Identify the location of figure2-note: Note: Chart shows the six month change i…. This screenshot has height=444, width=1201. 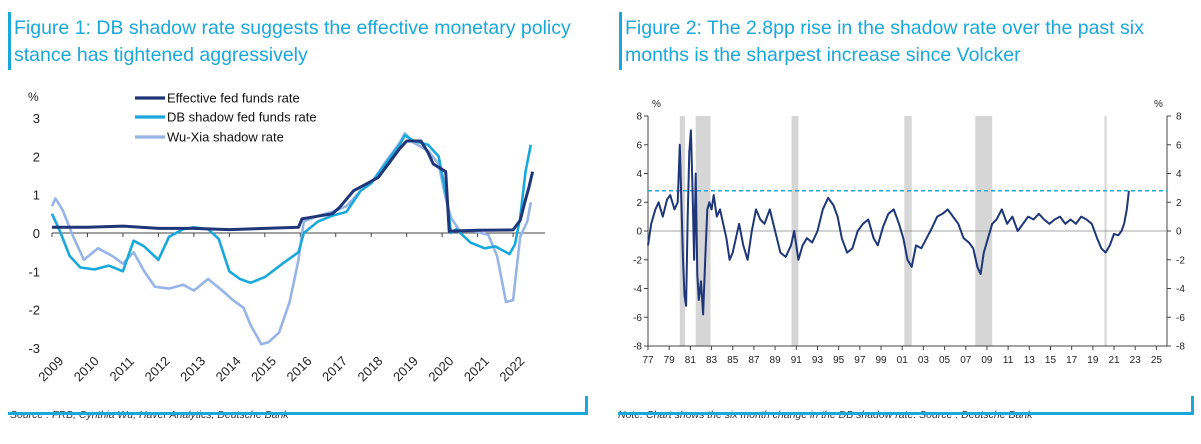
(825, 415).